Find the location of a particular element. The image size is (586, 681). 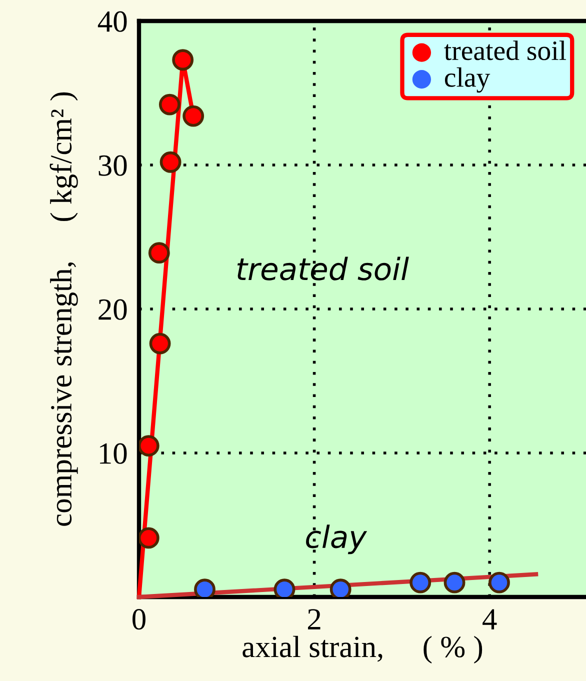

x-tick-label: 2 is located at coordinates (314, 619).